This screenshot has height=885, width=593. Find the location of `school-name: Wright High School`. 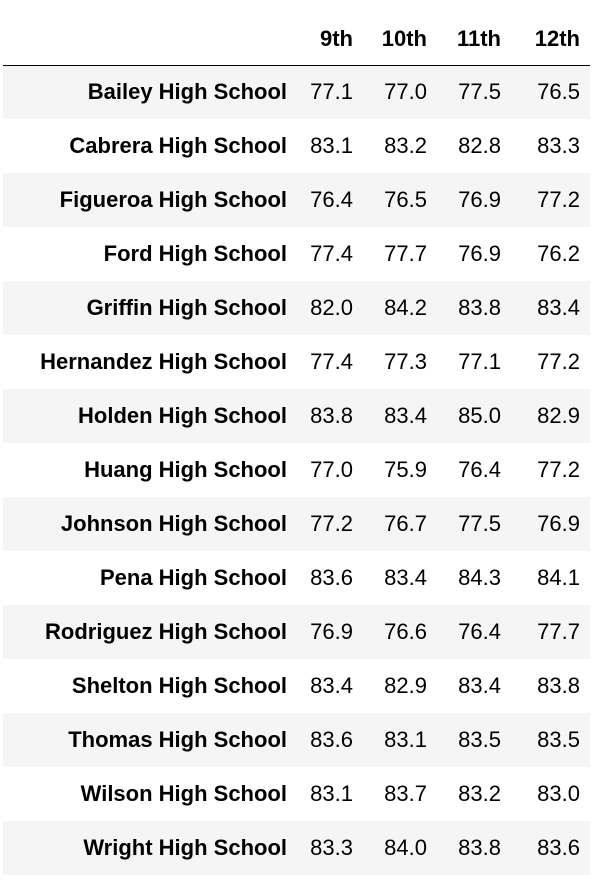

school-name: Wright High School is located at coordinates (185, 847).